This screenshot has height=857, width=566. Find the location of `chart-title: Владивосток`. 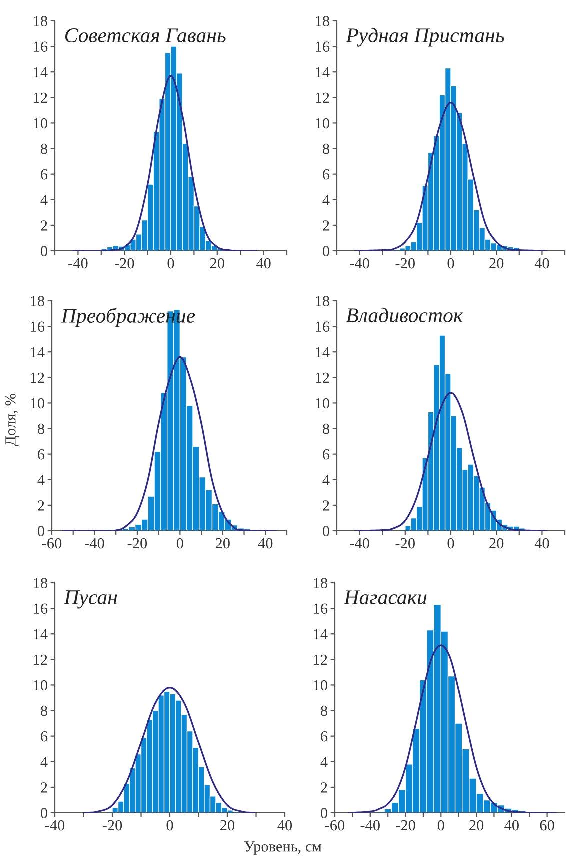

chart-title: Владивосток is located at coordinates (405, 315).